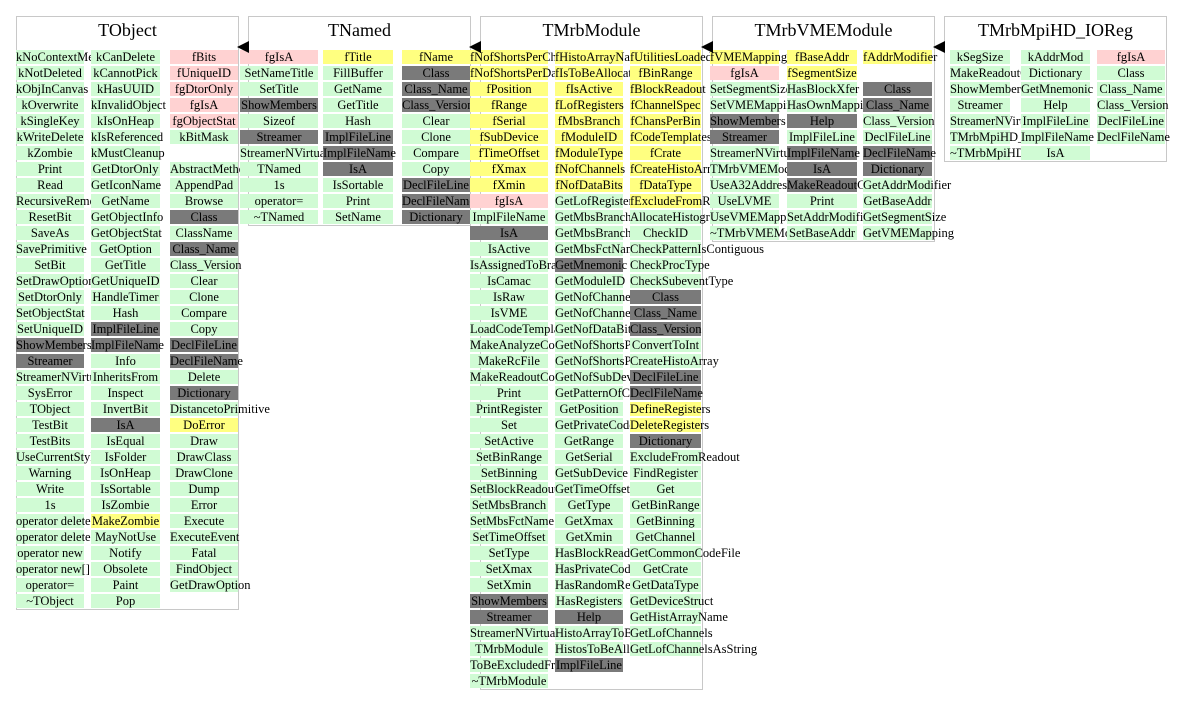 This screenshot has width=1181, height=704. I want to click on member-cell: GetObjectStat, so click(126, 233).